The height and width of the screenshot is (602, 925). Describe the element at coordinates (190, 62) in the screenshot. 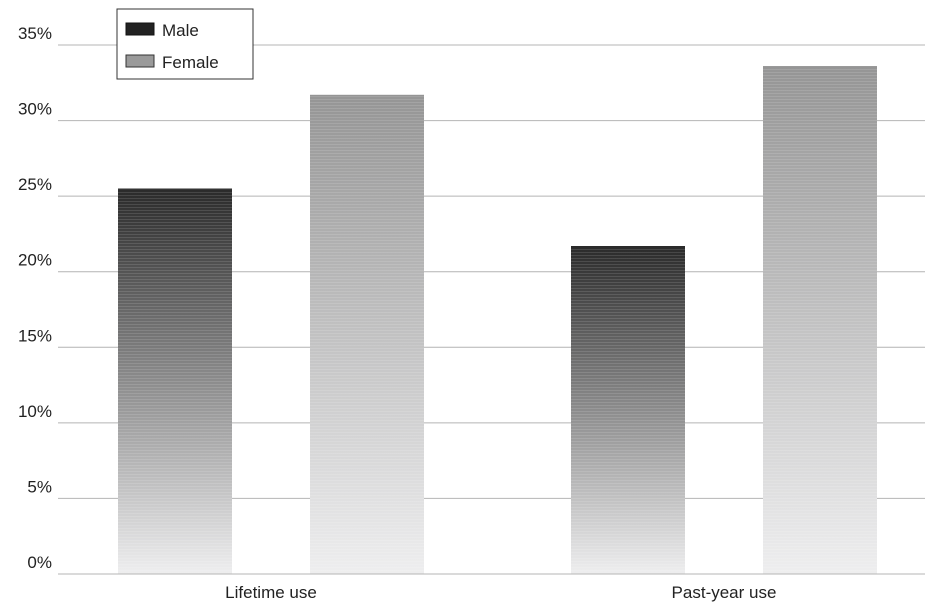

I see `legend-label-female: Female` at that location.